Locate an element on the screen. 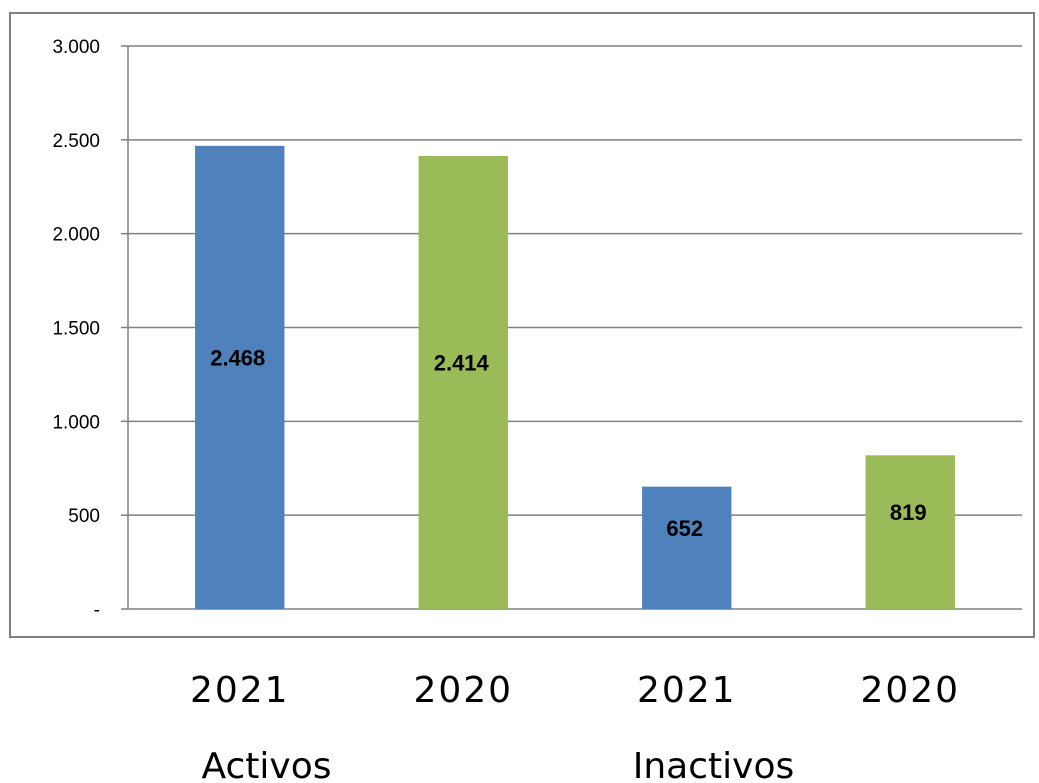 The height and width of the screenshot is (783, 1039). data-label: 819 is located at coordinates (908, 512).